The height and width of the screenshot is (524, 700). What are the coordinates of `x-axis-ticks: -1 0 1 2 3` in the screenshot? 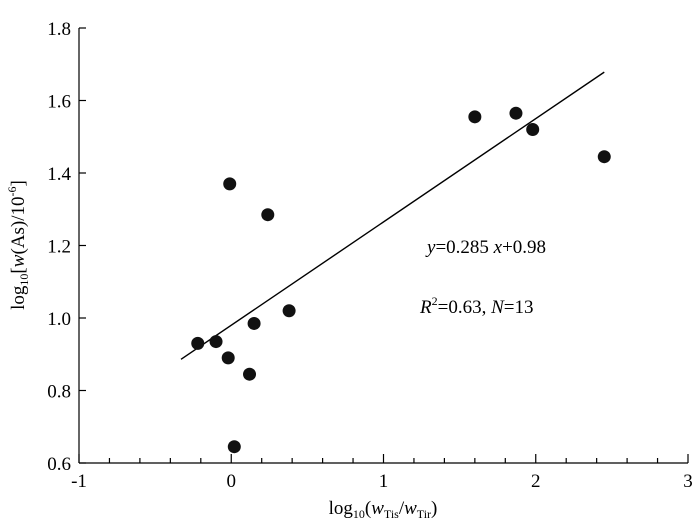 It's located at (382, 473).